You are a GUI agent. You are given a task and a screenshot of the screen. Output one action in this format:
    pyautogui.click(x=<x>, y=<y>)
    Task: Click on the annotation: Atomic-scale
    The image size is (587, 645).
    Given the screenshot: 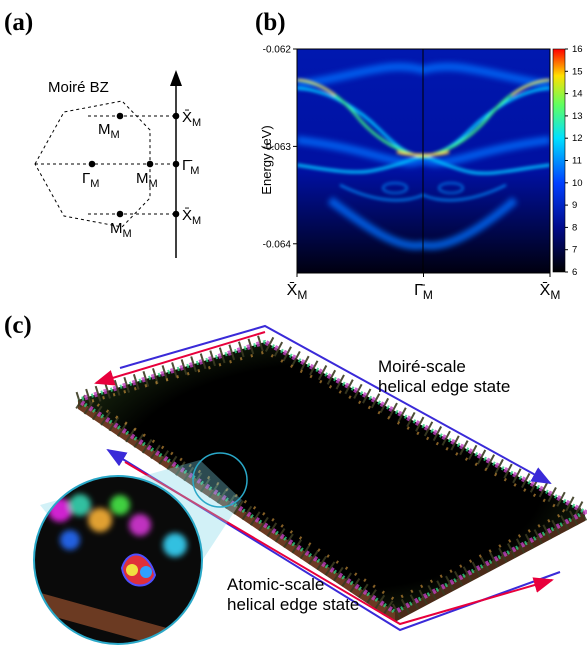 What is the action you would take?
    pyautogui.click(x=275, y=584)
    